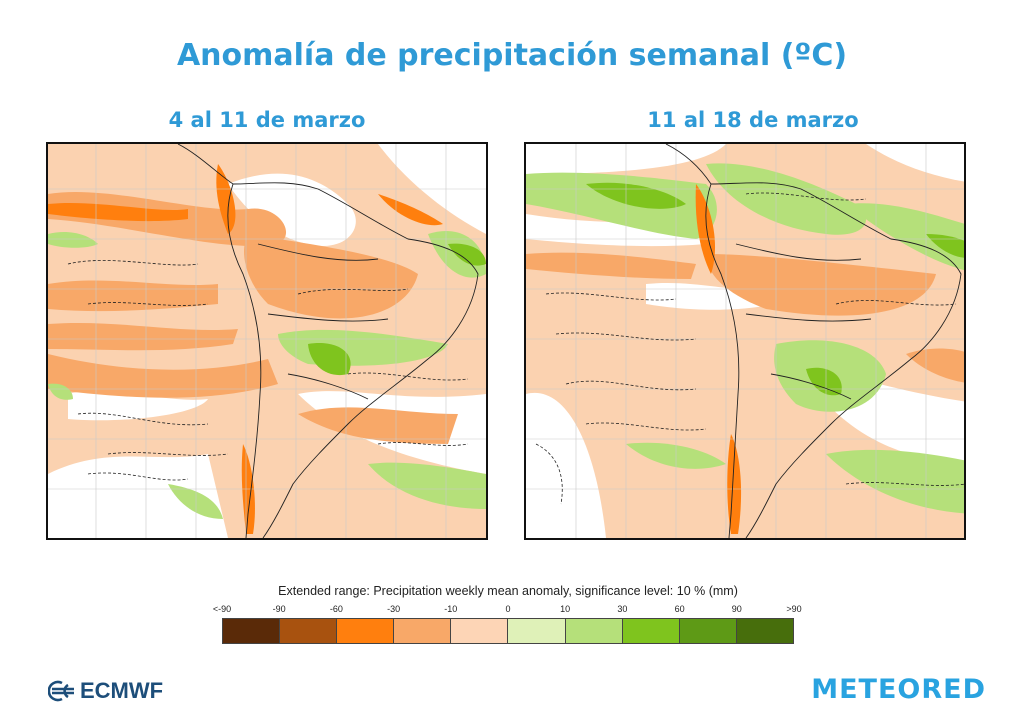  Describe the element at coordinates (794, 609) in the screenshot. I see `legend-tick: >90` at that location.